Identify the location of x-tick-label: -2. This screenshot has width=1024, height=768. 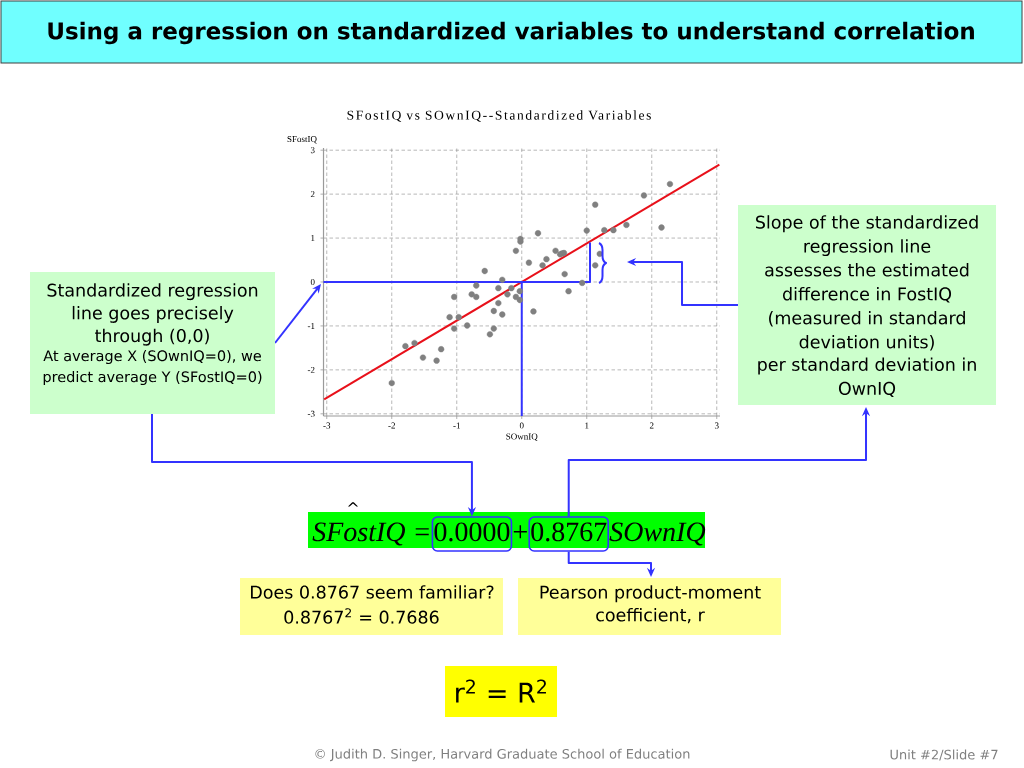
(391, 425).